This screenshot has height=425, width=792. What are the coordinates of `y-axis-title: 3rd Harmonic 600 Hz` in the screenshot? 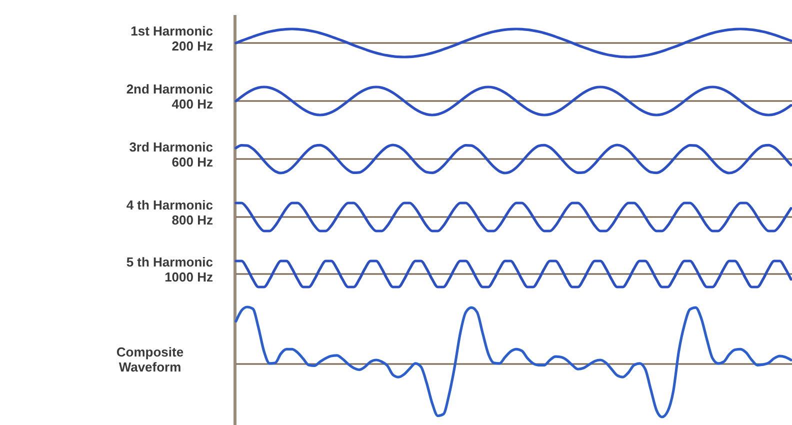 It's located at (171, 155).